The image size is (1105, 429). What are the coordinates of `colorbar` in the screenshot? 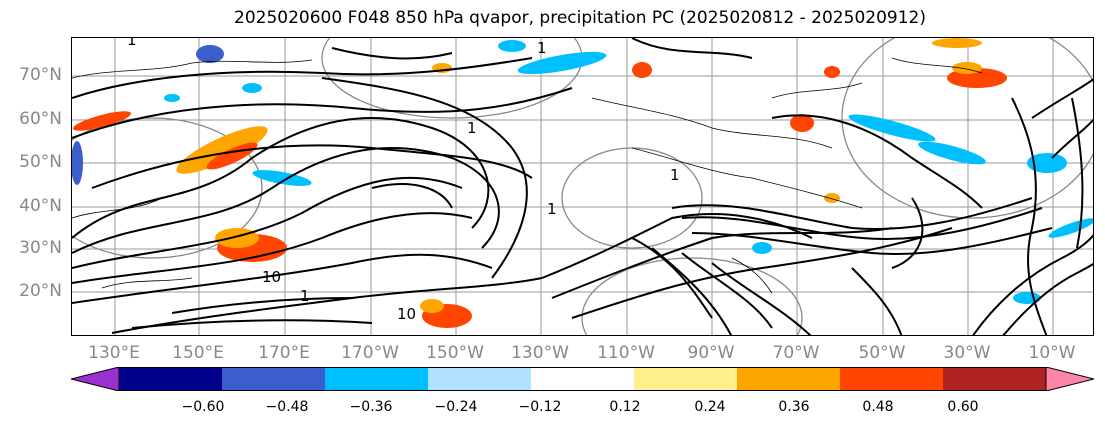 It's located at (582, 379).